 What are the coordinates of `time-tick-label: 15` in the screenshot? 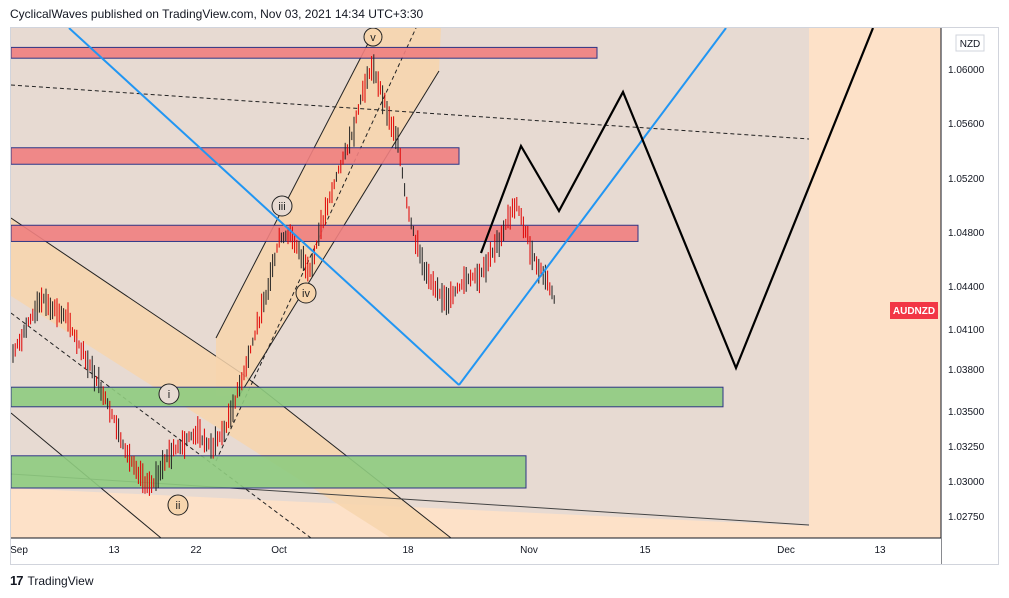 It's located at (645, 550).